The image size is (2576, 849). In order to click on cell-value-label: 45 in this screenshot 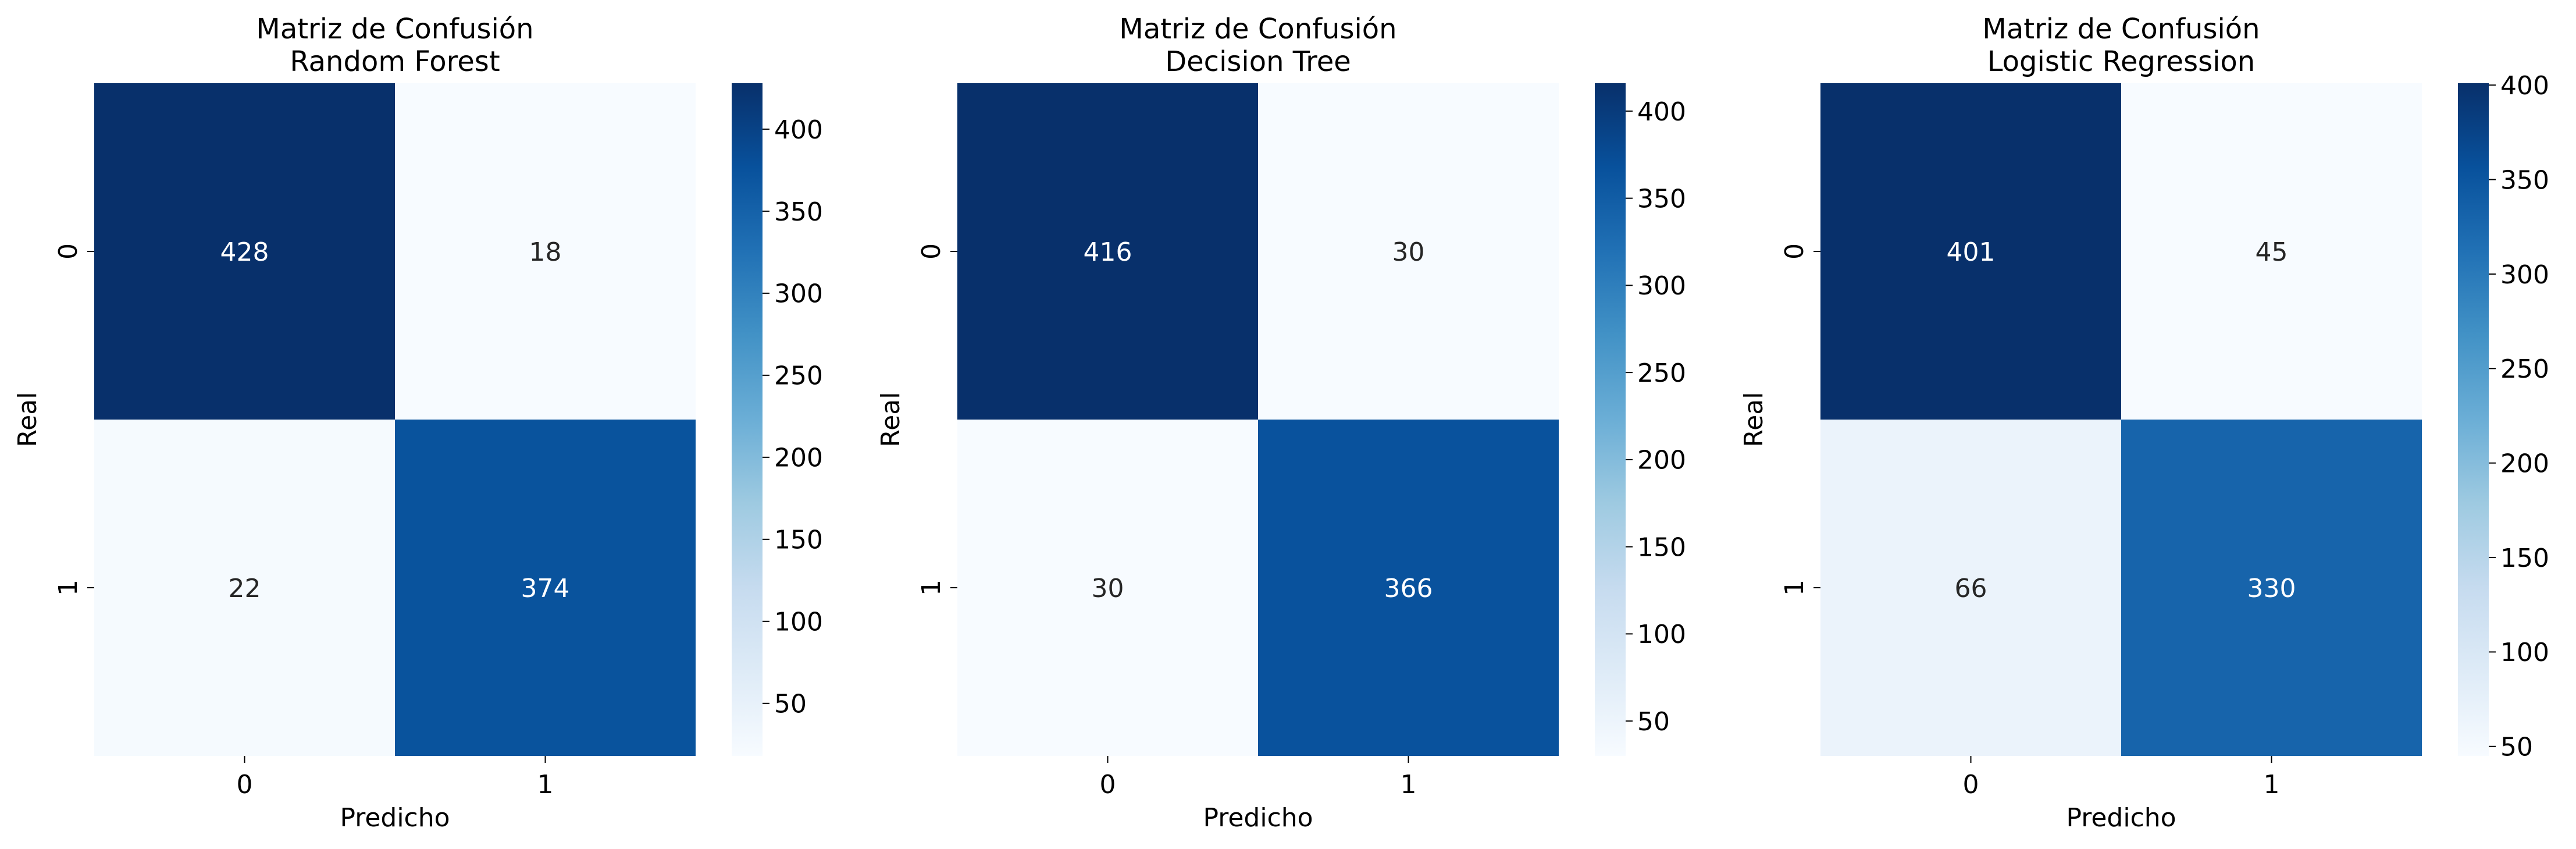, I will do `click(2272, 252)`.